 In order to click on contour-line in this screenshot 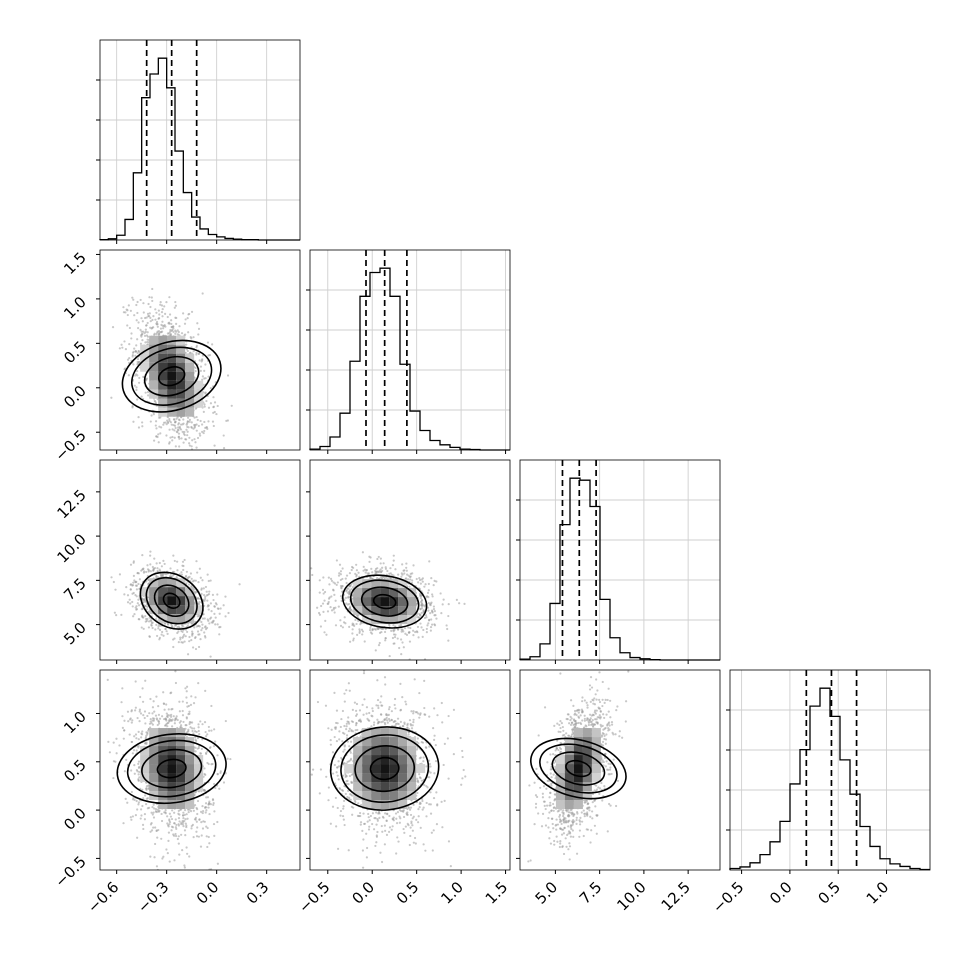, I will do `click(384, 601)`.